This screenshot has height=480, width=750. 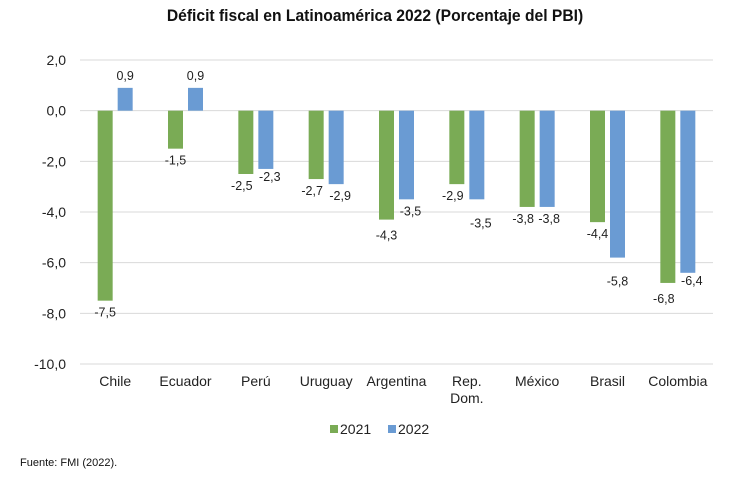 What do you see at coordinates (334, 429) in the screenshot?
I see `legend-swatch-2021` at bounding box center [334, 429].